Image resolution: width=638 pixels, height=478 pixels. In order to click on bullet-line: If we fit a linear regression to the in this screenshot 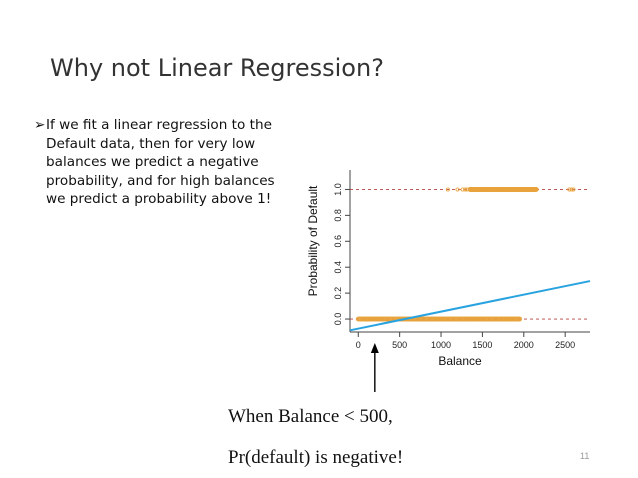, I will do `click(159, 125)`.